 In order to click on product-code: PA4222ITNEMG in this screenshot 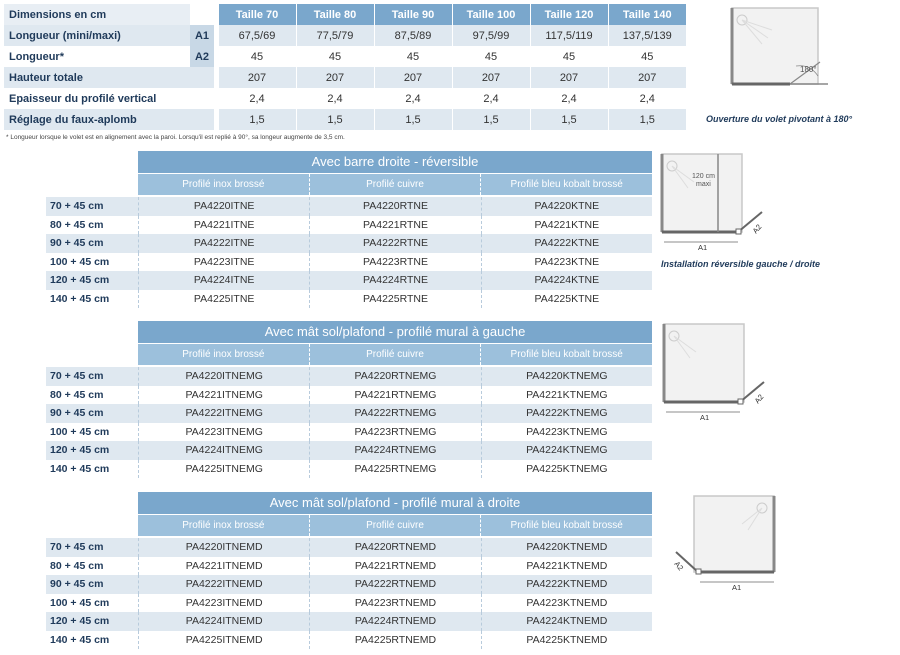, I will do `click(223, 413)`.